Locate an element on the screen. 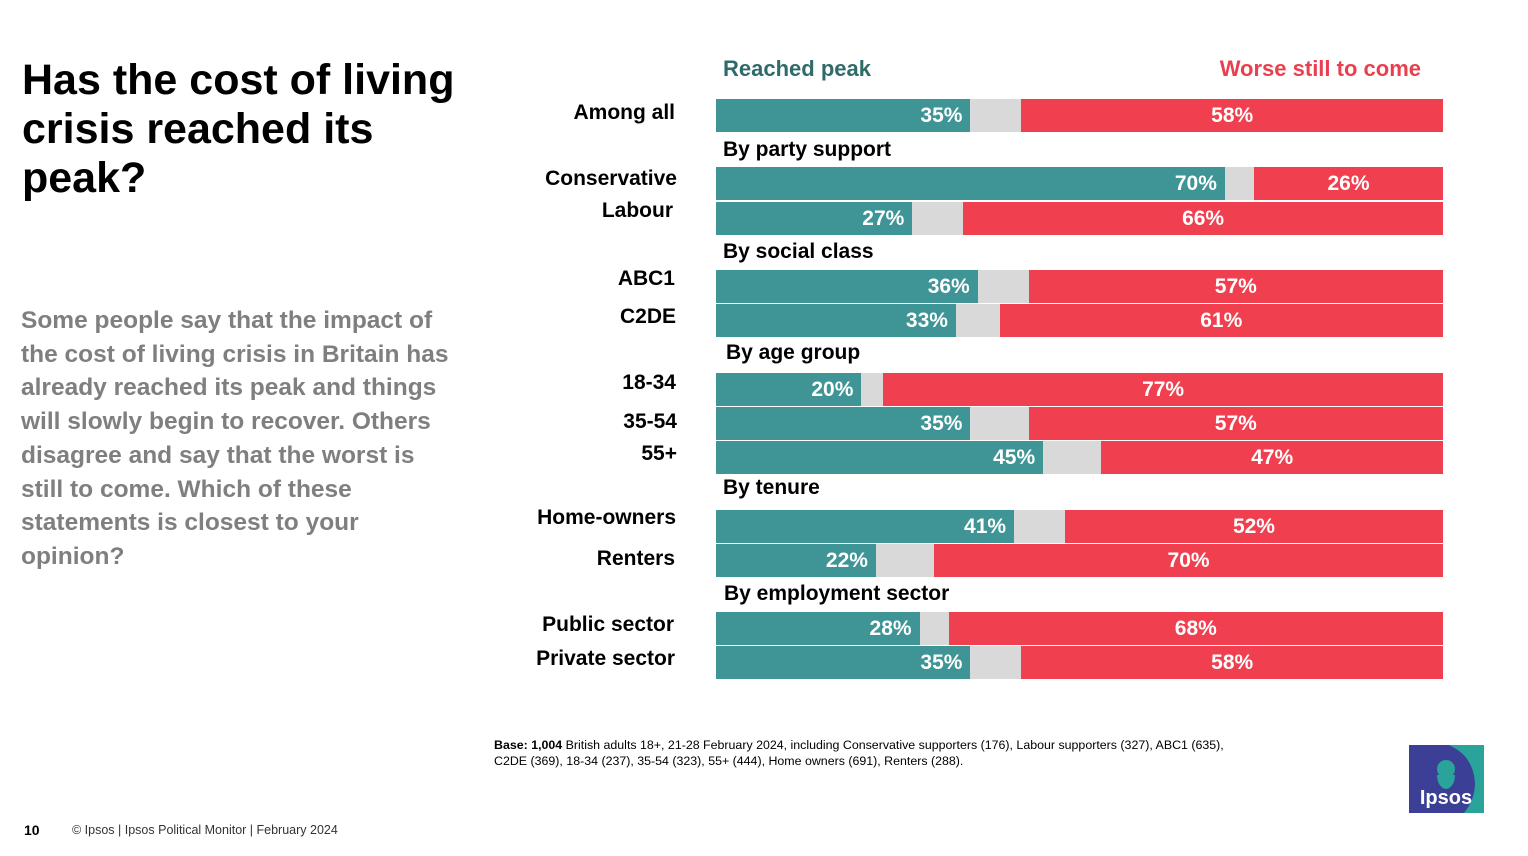 This screenshot has width=1528, height=856. row-label-c2de: C2DE is located at coordinates (647, 316).